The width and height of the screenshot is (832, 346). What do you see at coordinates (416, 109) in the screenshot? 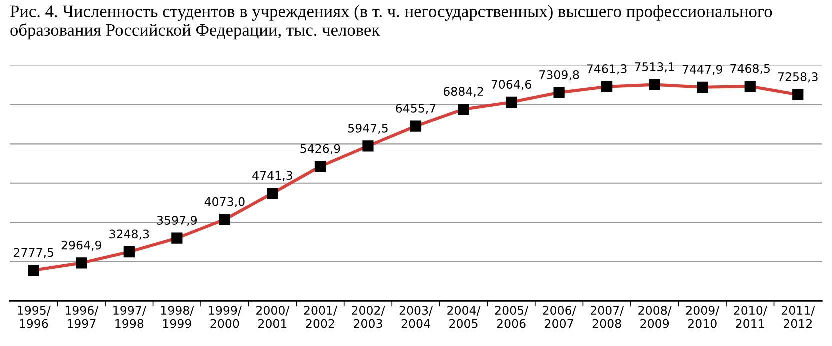
I see `data-label: 6455,7` at bounding box center [416, 109].